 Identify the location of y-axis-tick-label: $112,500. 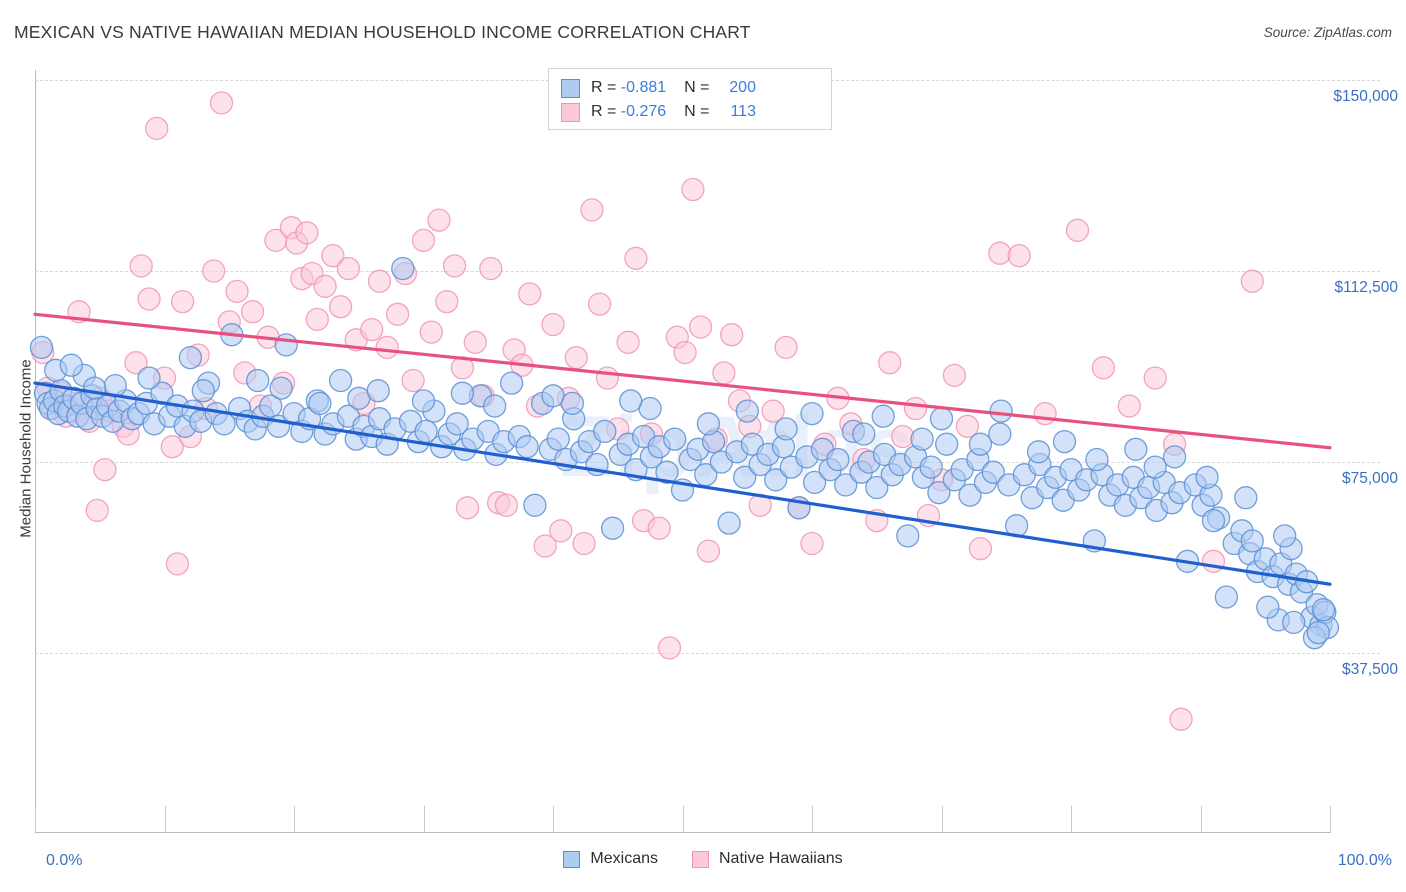
(1366, 287).